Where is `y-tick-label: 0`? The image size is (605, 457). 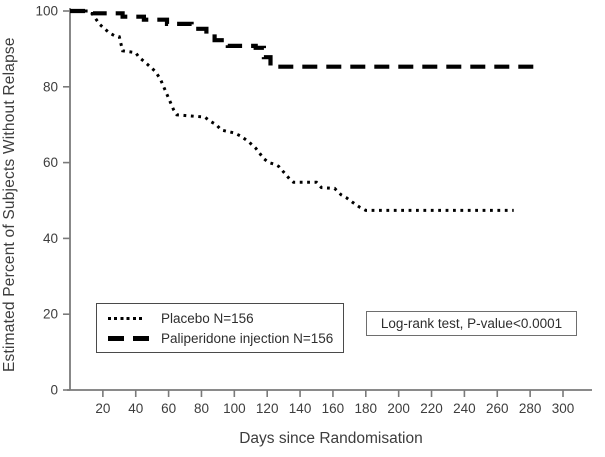
y-tick-label: 0 is located at coordinates (54, 390).